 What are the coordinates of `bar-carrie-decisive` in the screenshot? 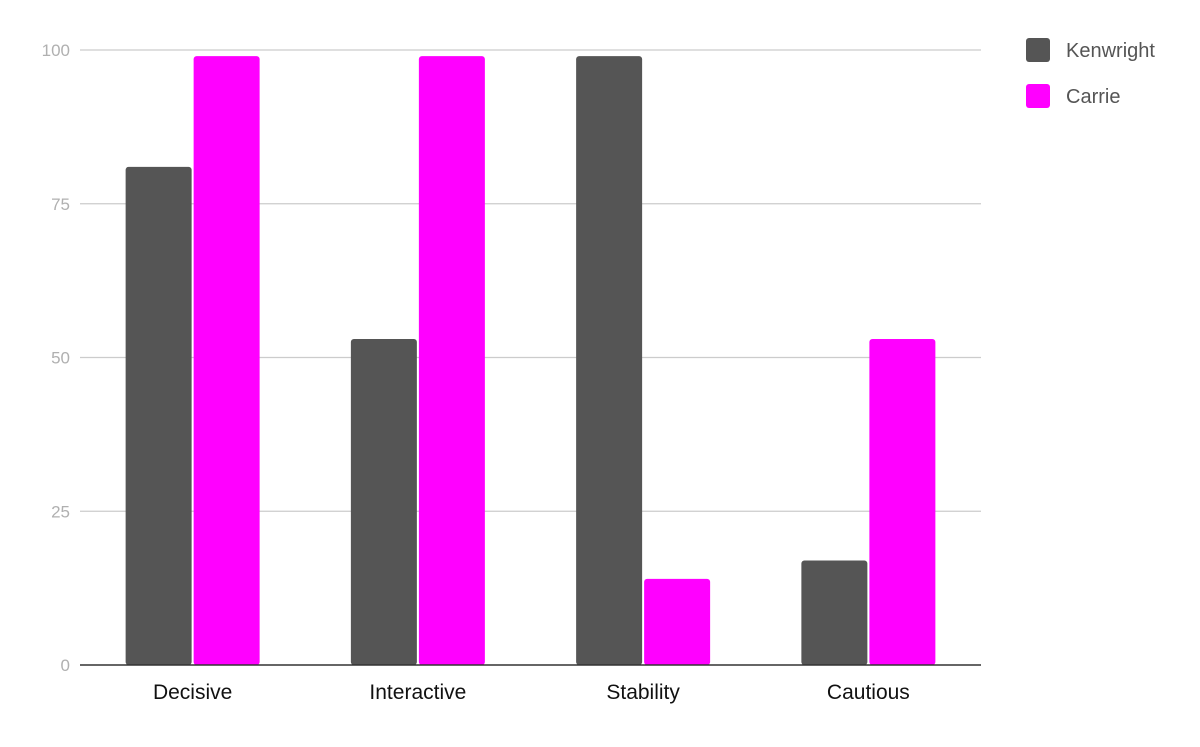 It's located at (226, 360).